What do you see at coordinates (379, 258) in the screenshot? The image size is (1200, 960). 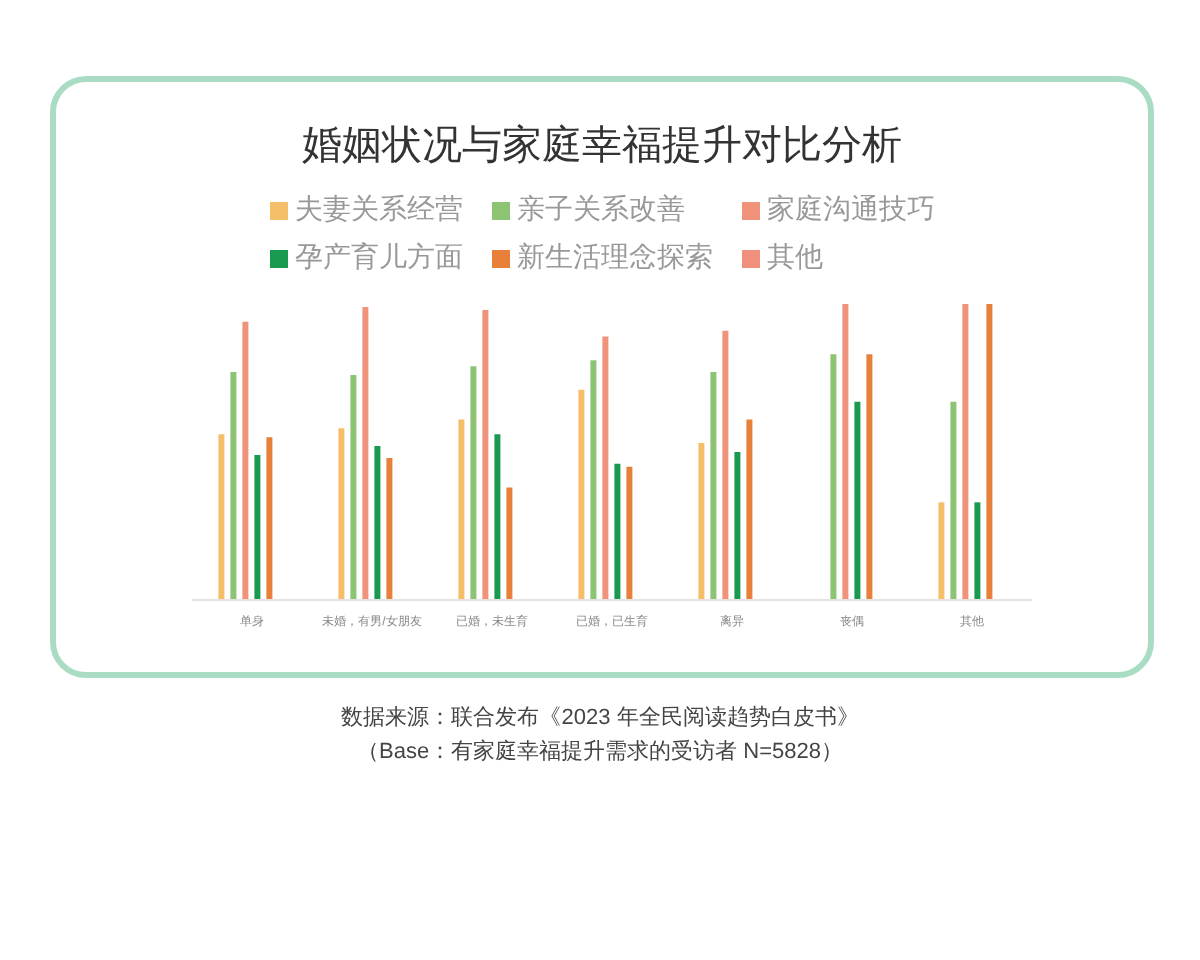 I see `legend-label: 孕产育儿方面` at bounding box center [379, 258].